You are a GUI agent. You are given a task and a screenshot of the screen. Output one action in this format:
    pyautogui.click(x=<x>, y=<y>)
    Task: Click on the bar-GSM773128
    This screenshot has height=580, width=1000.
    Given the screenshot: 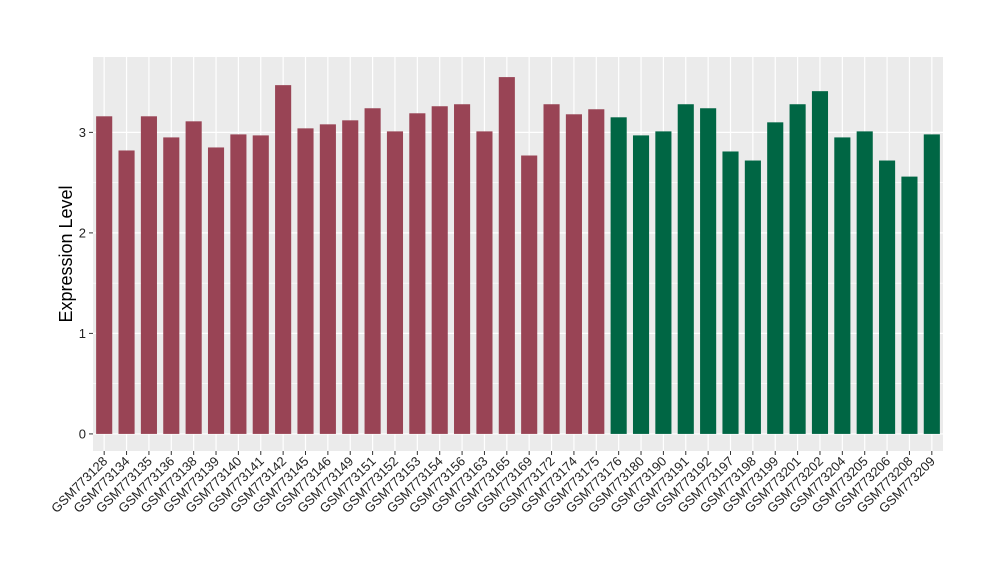 What is the action you would take?
    pyautogui.click(x=104, y=275)
    